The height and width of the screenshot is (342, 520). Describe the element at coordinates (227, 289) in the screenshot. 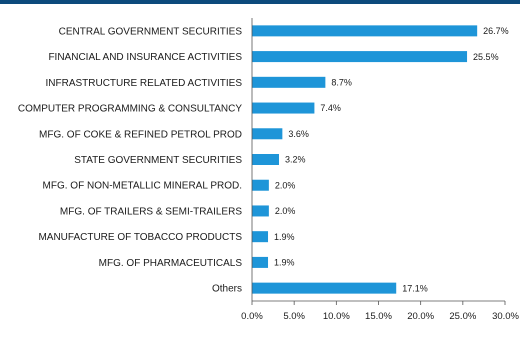

I see `category-label: Others` at that location.